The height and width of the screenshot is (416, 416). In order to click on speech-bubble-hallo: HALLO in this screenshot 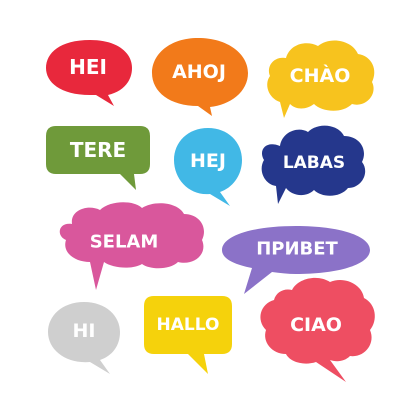, I will do `click(188, 335)`.